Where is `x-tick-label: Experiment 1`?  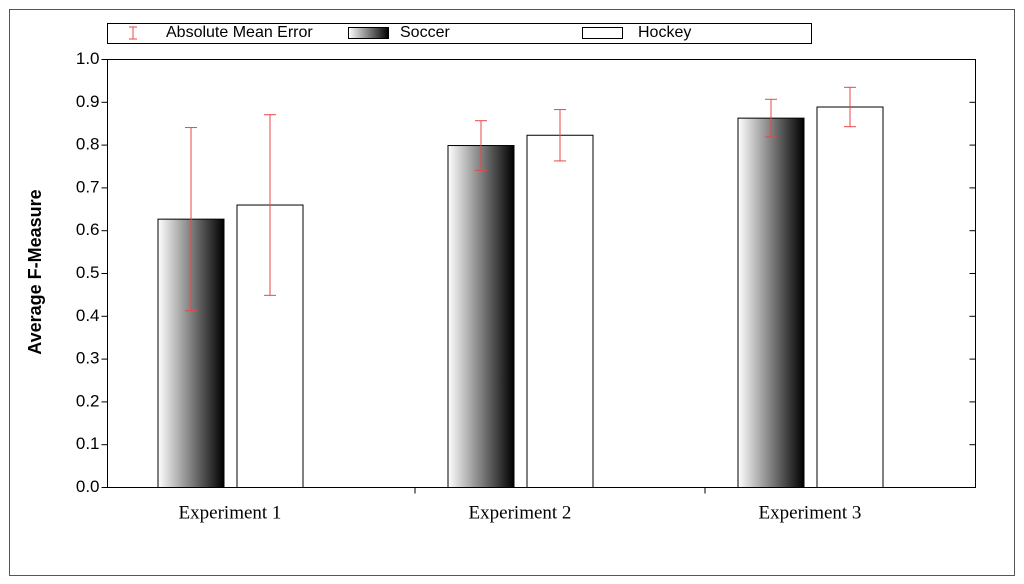 x-tick-label: Experiment 1 is located at coordinates (230, 512).